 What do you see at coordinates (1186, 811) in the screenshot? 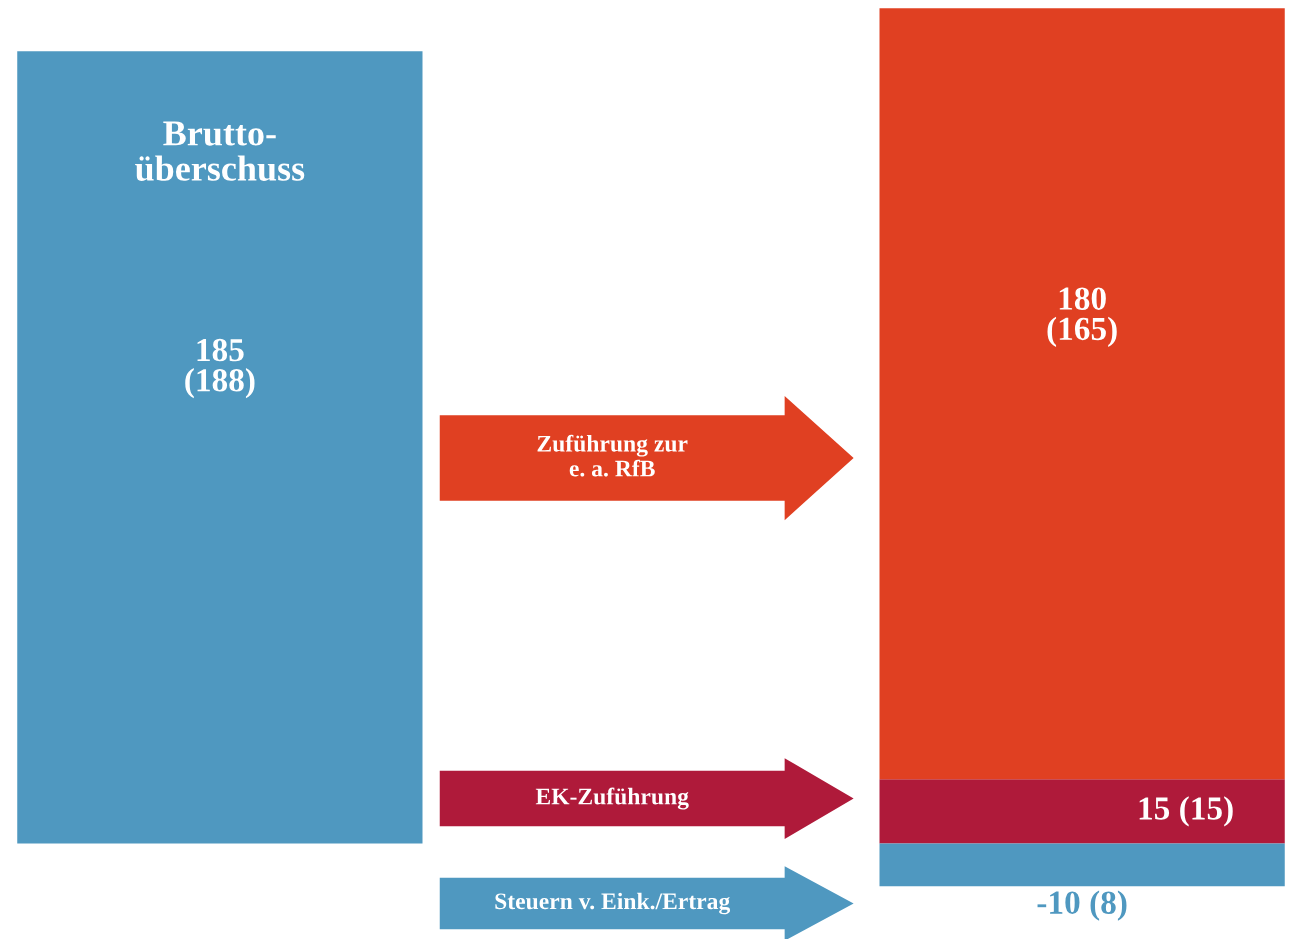
I see `data-label: 15 (15)` at bounding box center [1186, 811].